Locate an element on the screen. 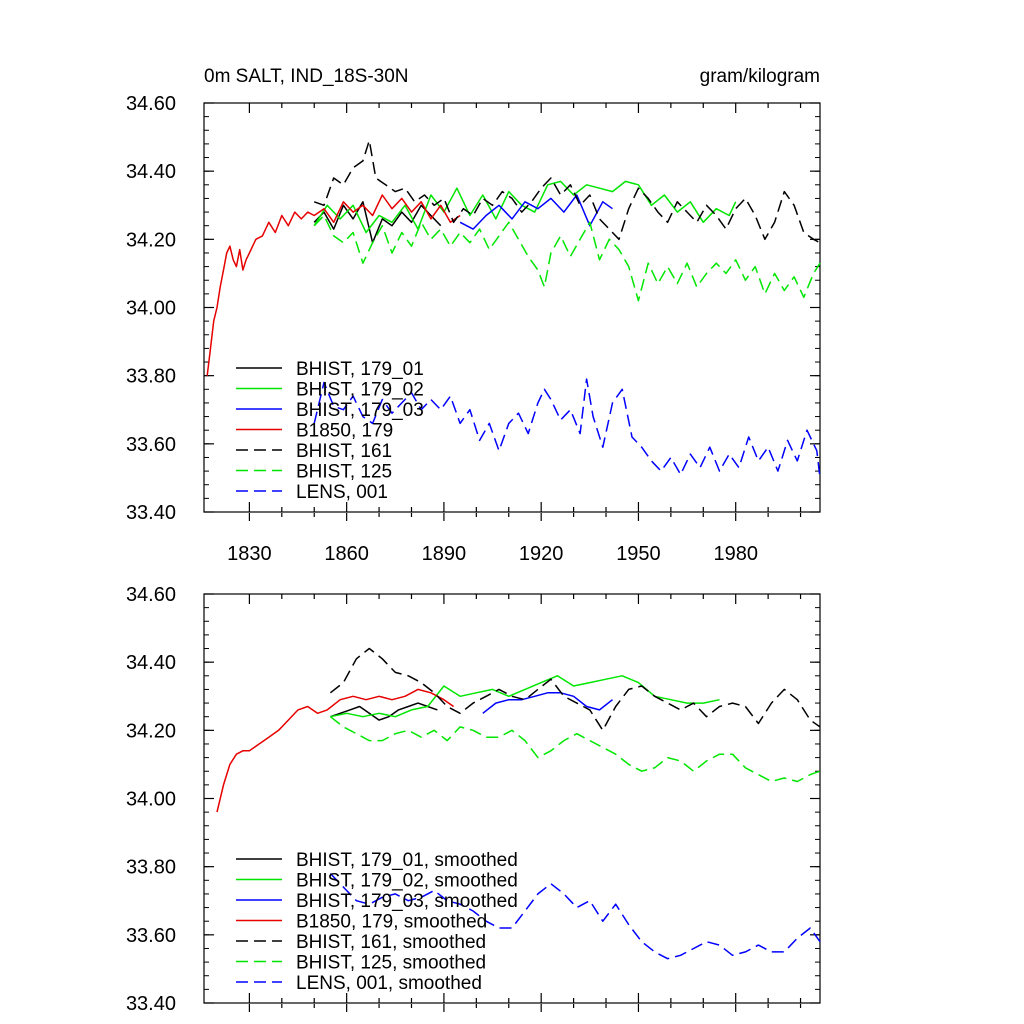  legend-label: LENS, 001, smoothed is located at coordinates (389, 983).